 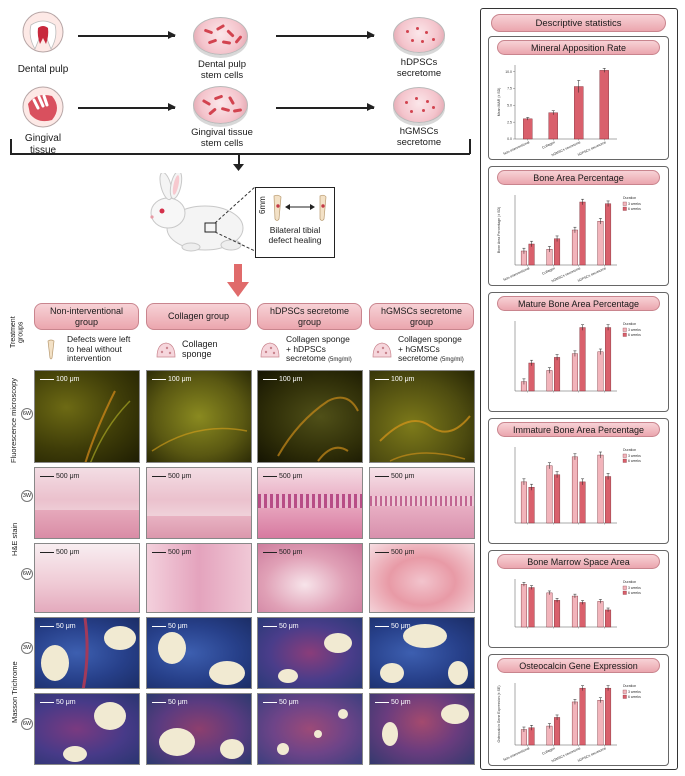 I want to click on group-header-collagen: Collagen group, so click(x=198, y=316).